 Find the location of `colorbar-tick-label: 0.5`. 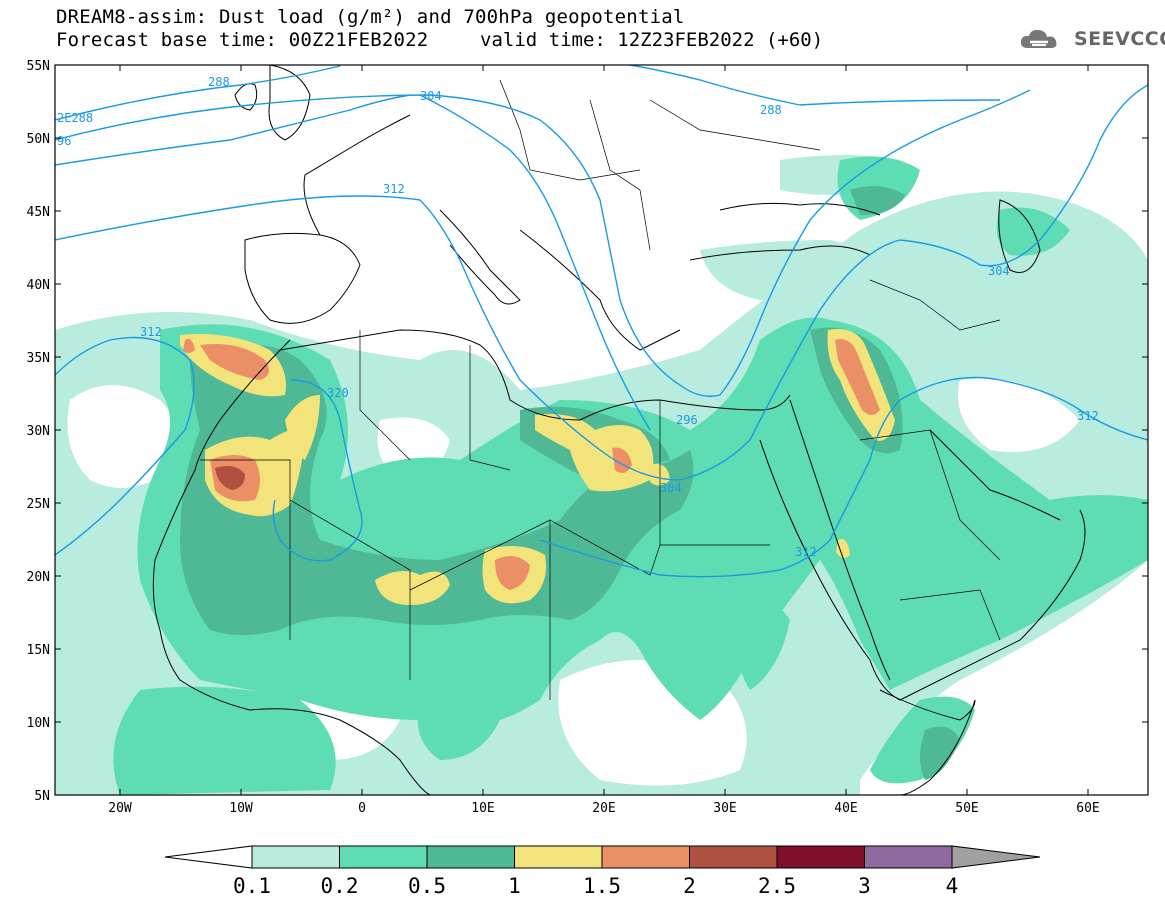

colorbar-tick-label: 0.5 is located at coordinates (427, 886).